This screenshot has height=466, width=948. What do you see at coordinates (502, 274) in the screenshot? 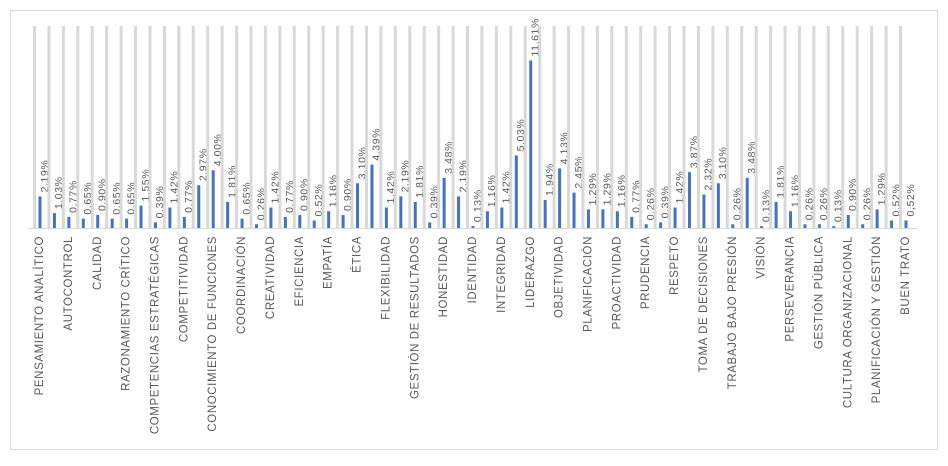
I see `x-tick-label: INTEGRIDAD` at bounding box center [502, 274].